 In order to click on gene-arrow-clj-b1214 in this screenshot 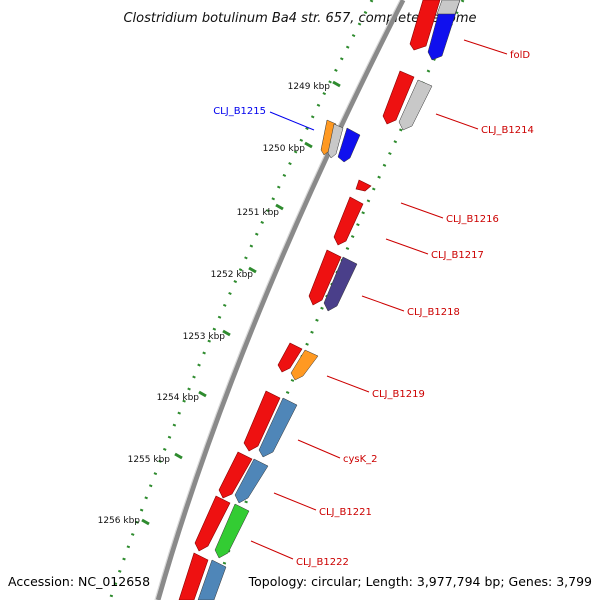, I will do `click(398, 97)`.